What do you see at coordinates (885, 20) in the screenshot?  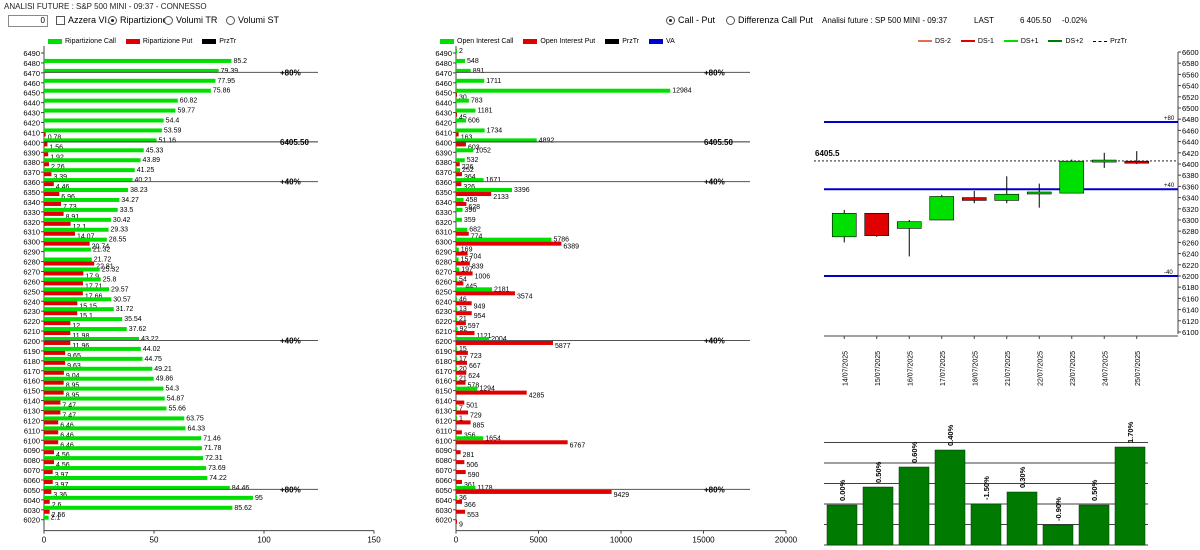 I see `future-name: Analisi future : SP 500 MINI - 09:37` at bounding box center [885, 20].